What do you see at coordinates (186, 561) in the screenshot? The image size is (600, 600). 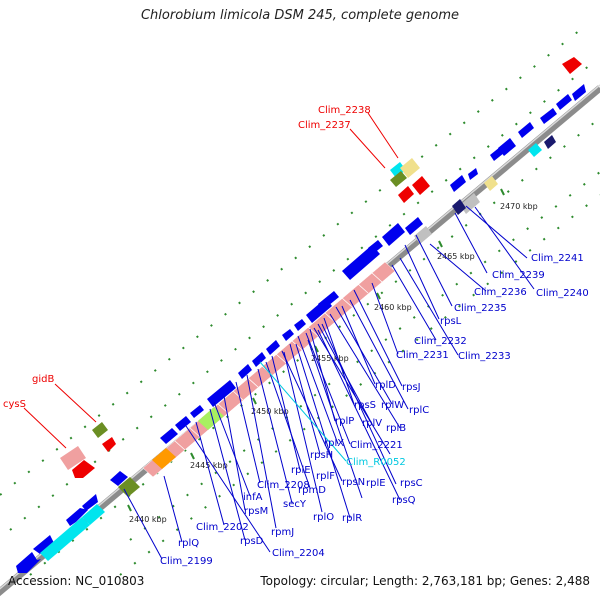 I see `label-clim-2199: Clim_2199` at bounding box center [186, 561].